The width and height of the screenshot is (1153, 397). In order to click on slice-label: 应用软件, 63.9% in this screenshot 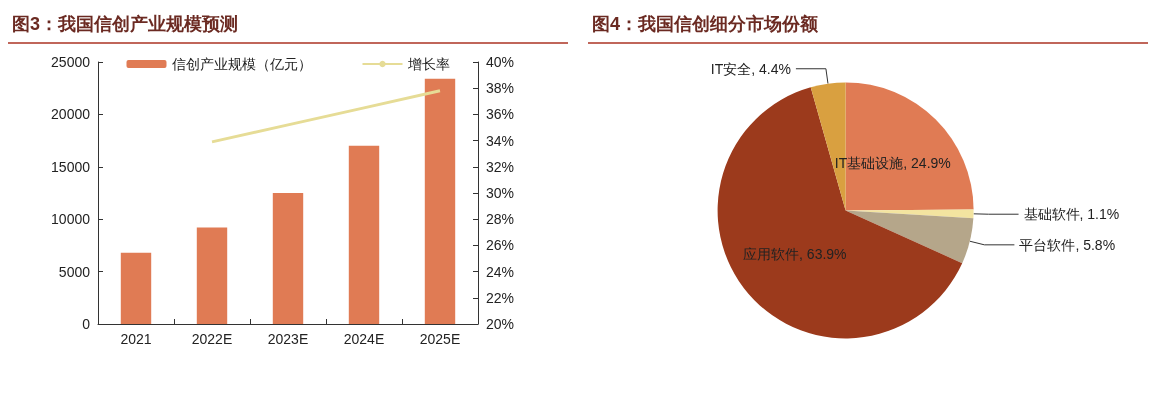, I will do `click(795, 254)`.